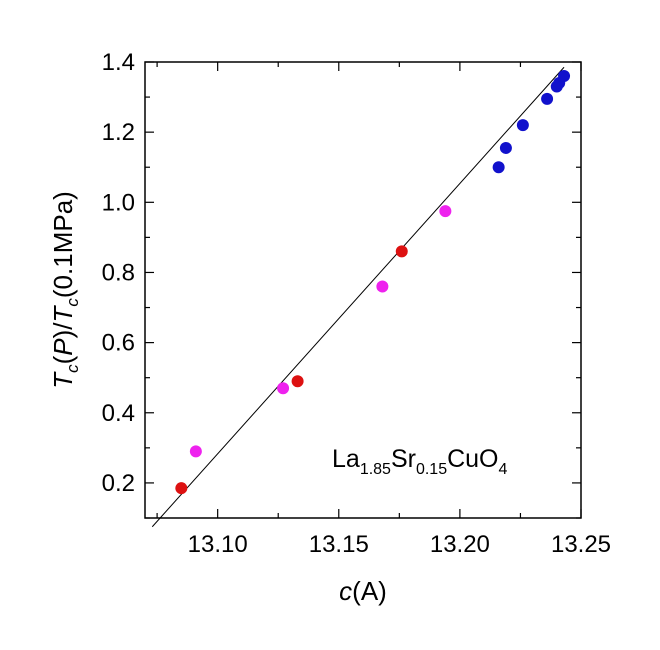  What do you see at coordinates (118, 62) in the screenshot?
I see `y-tick-label: 1.4` at bounding box center [118, 62].